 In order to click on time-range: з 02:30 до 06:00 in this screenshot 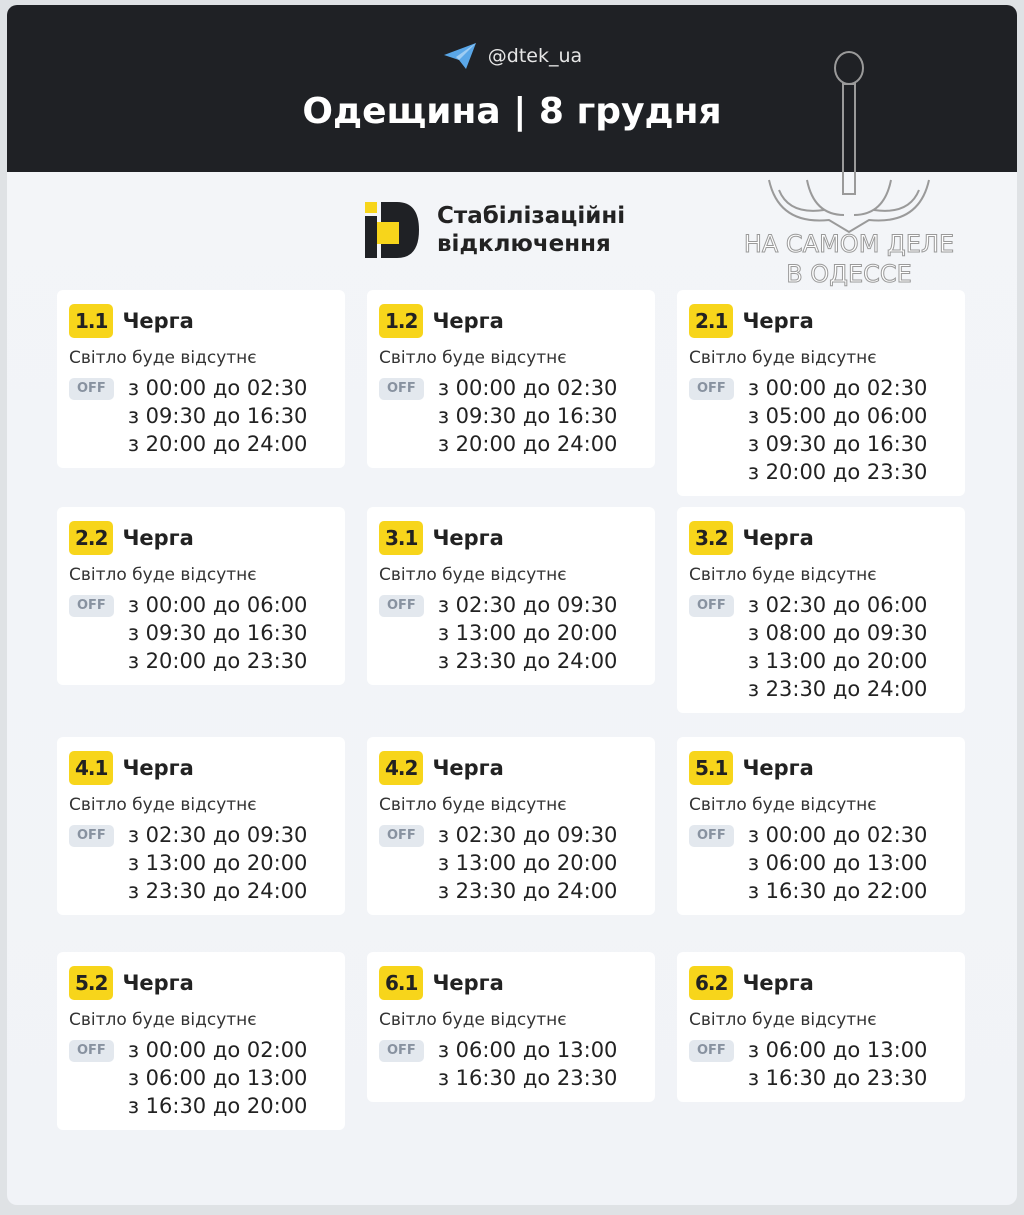, I will do `click(837, 605)`.